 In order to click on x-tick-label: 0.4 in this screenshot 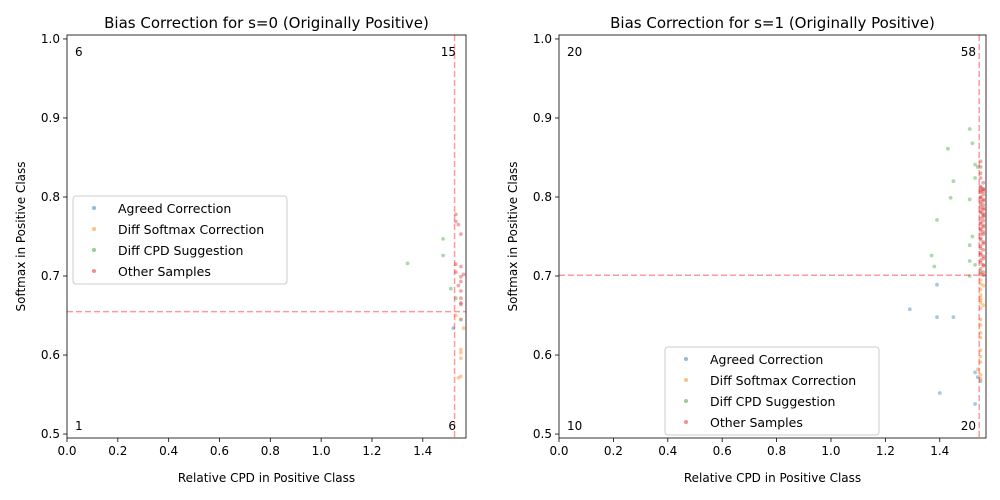, I will do `click(168, 451)`.